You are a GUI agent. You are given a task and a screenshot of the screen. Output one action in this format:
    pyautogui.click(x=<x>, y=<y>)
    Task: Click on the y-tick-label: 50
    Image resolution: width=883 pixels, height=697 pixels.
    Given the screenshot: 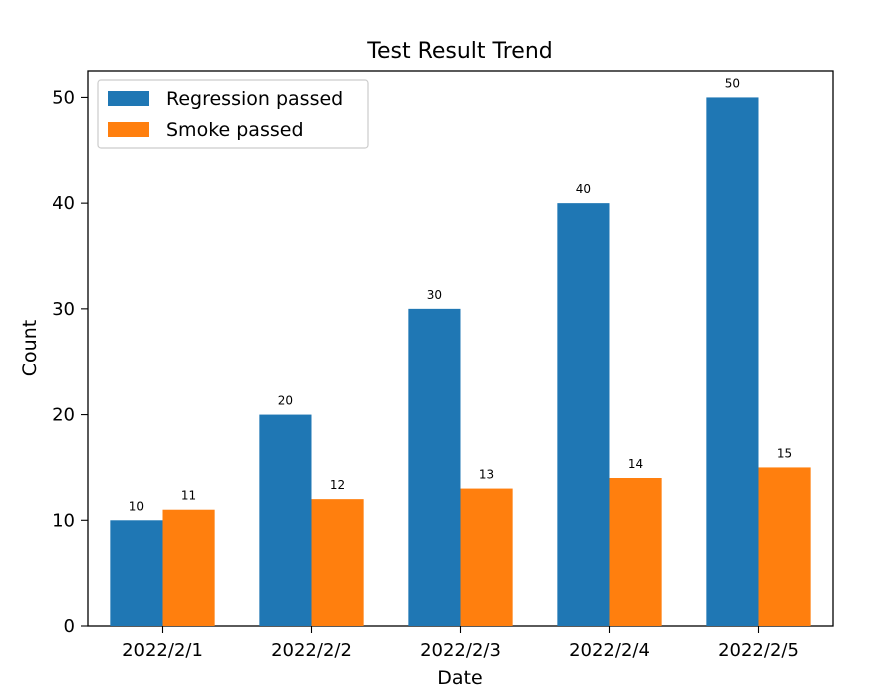 What is the action you would take?
    pyautogui.click(x=63, y=97)
    